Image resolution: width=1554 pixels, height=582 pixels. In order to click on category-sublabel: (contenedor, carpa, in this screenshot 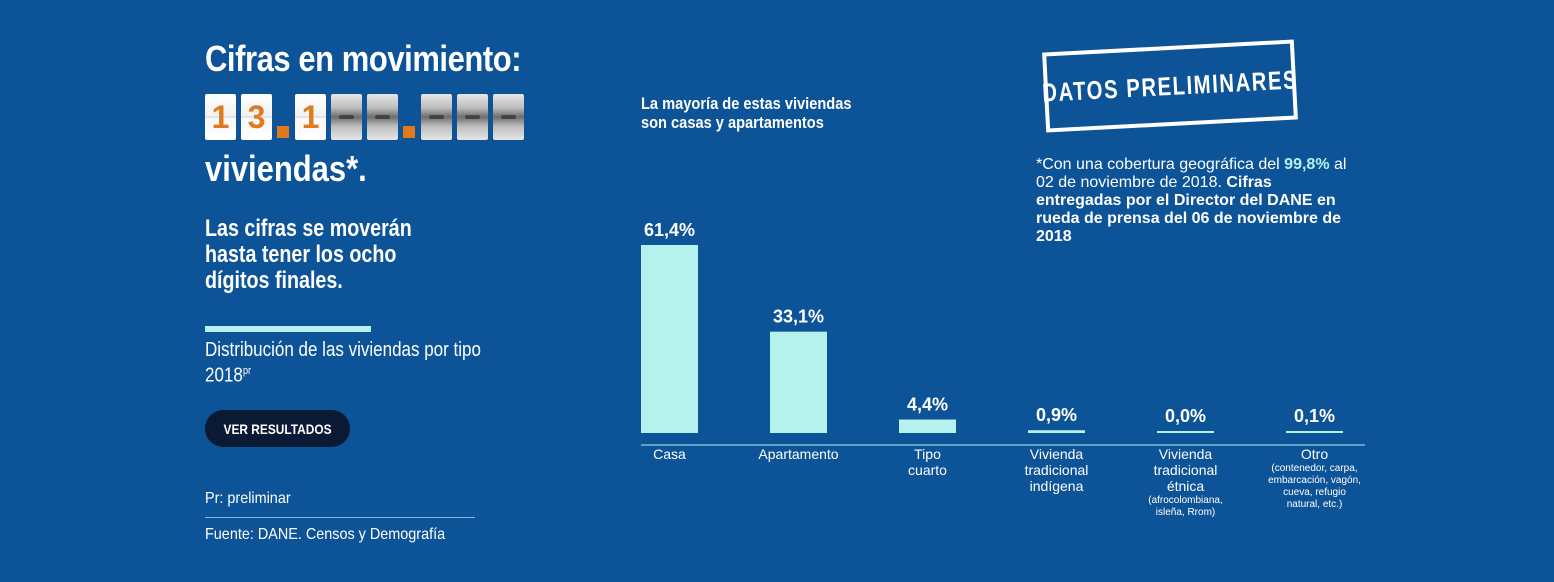, I will do `click(1314, 468)`.